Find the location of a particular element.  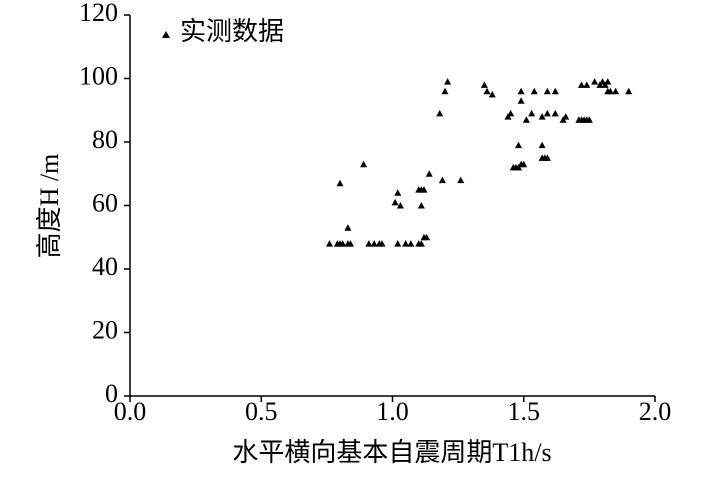

y-tick-label: 100 is located at coordinates (98, 75).